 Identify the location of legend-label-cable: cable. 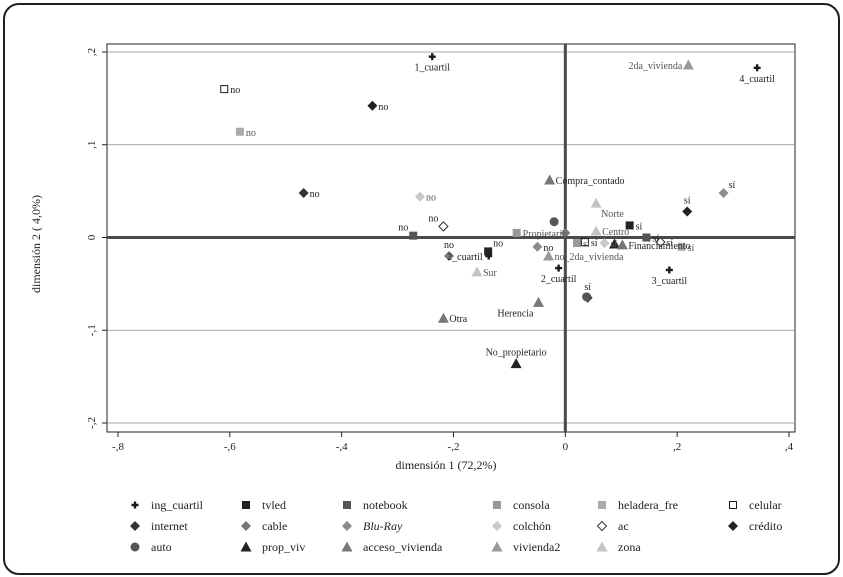
(274, 526).